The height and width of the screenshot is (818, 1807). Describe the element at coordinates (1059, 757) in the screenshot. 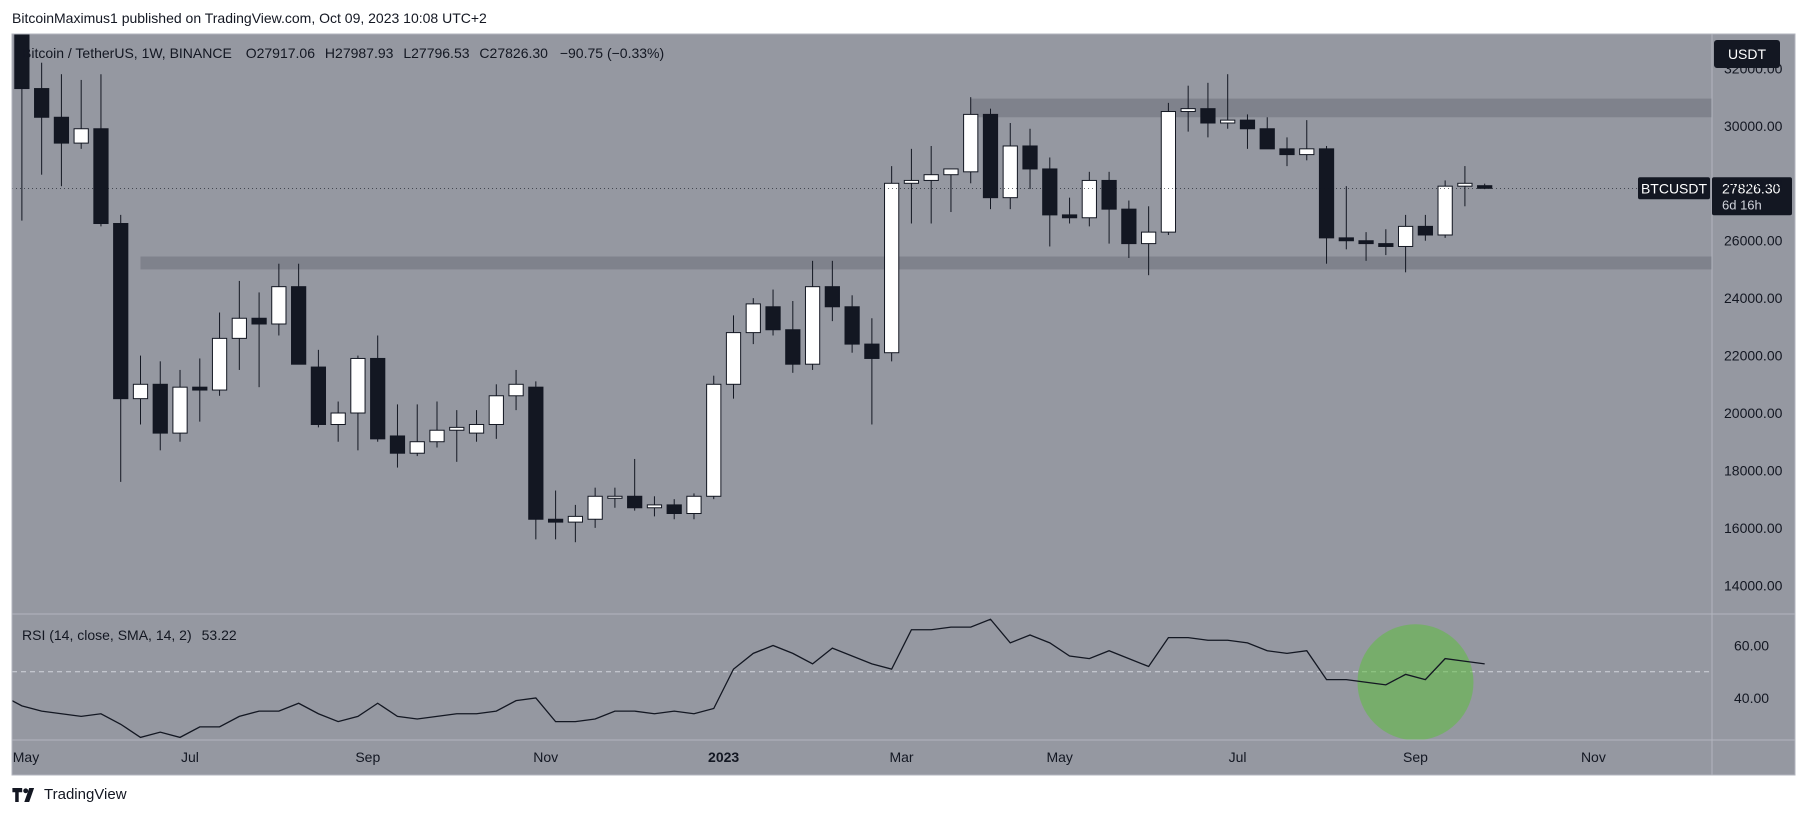

I see `time-tick-label-6: May` at that location.